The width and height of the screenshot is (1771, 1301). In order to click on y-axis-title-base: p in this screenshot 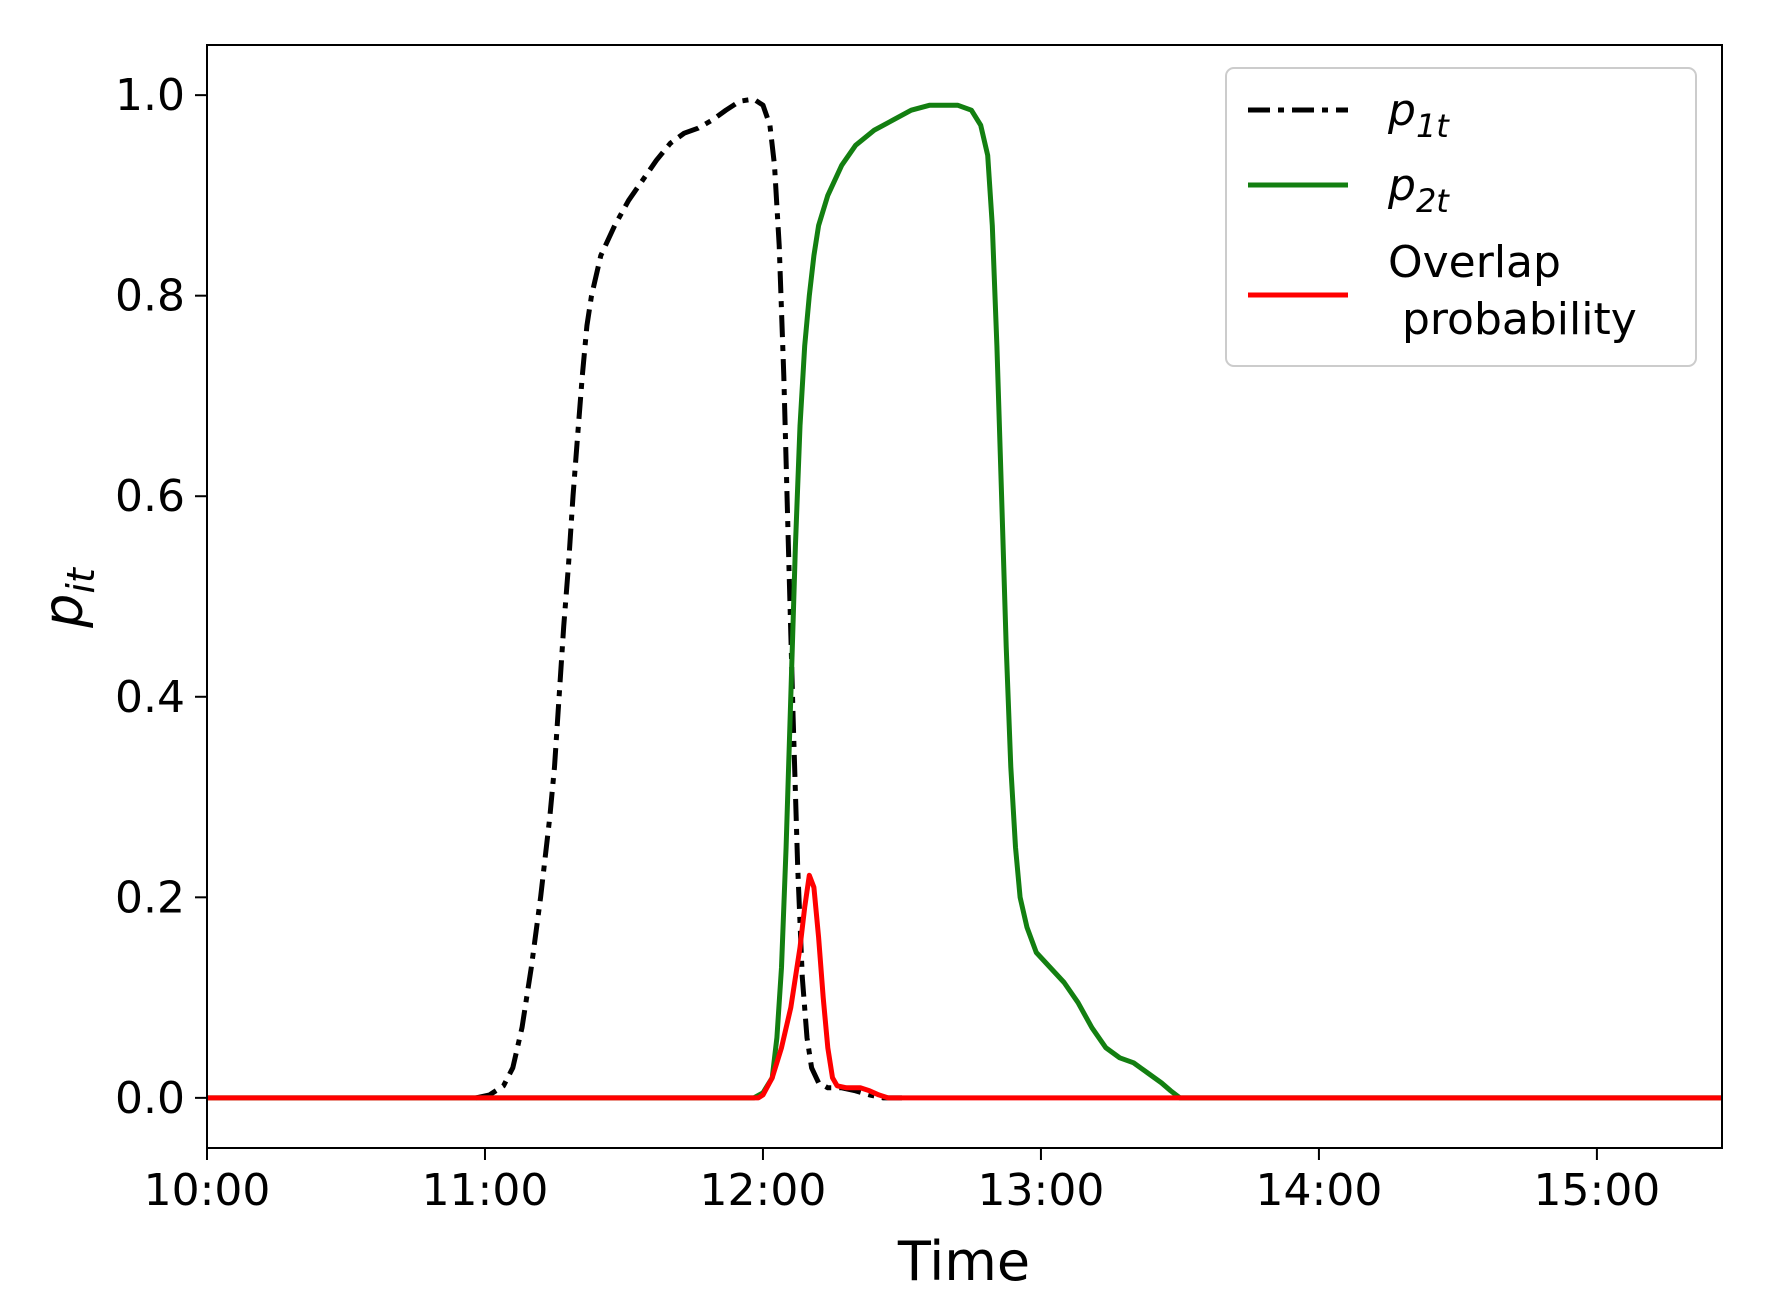, I will do `click(63, 611)`.